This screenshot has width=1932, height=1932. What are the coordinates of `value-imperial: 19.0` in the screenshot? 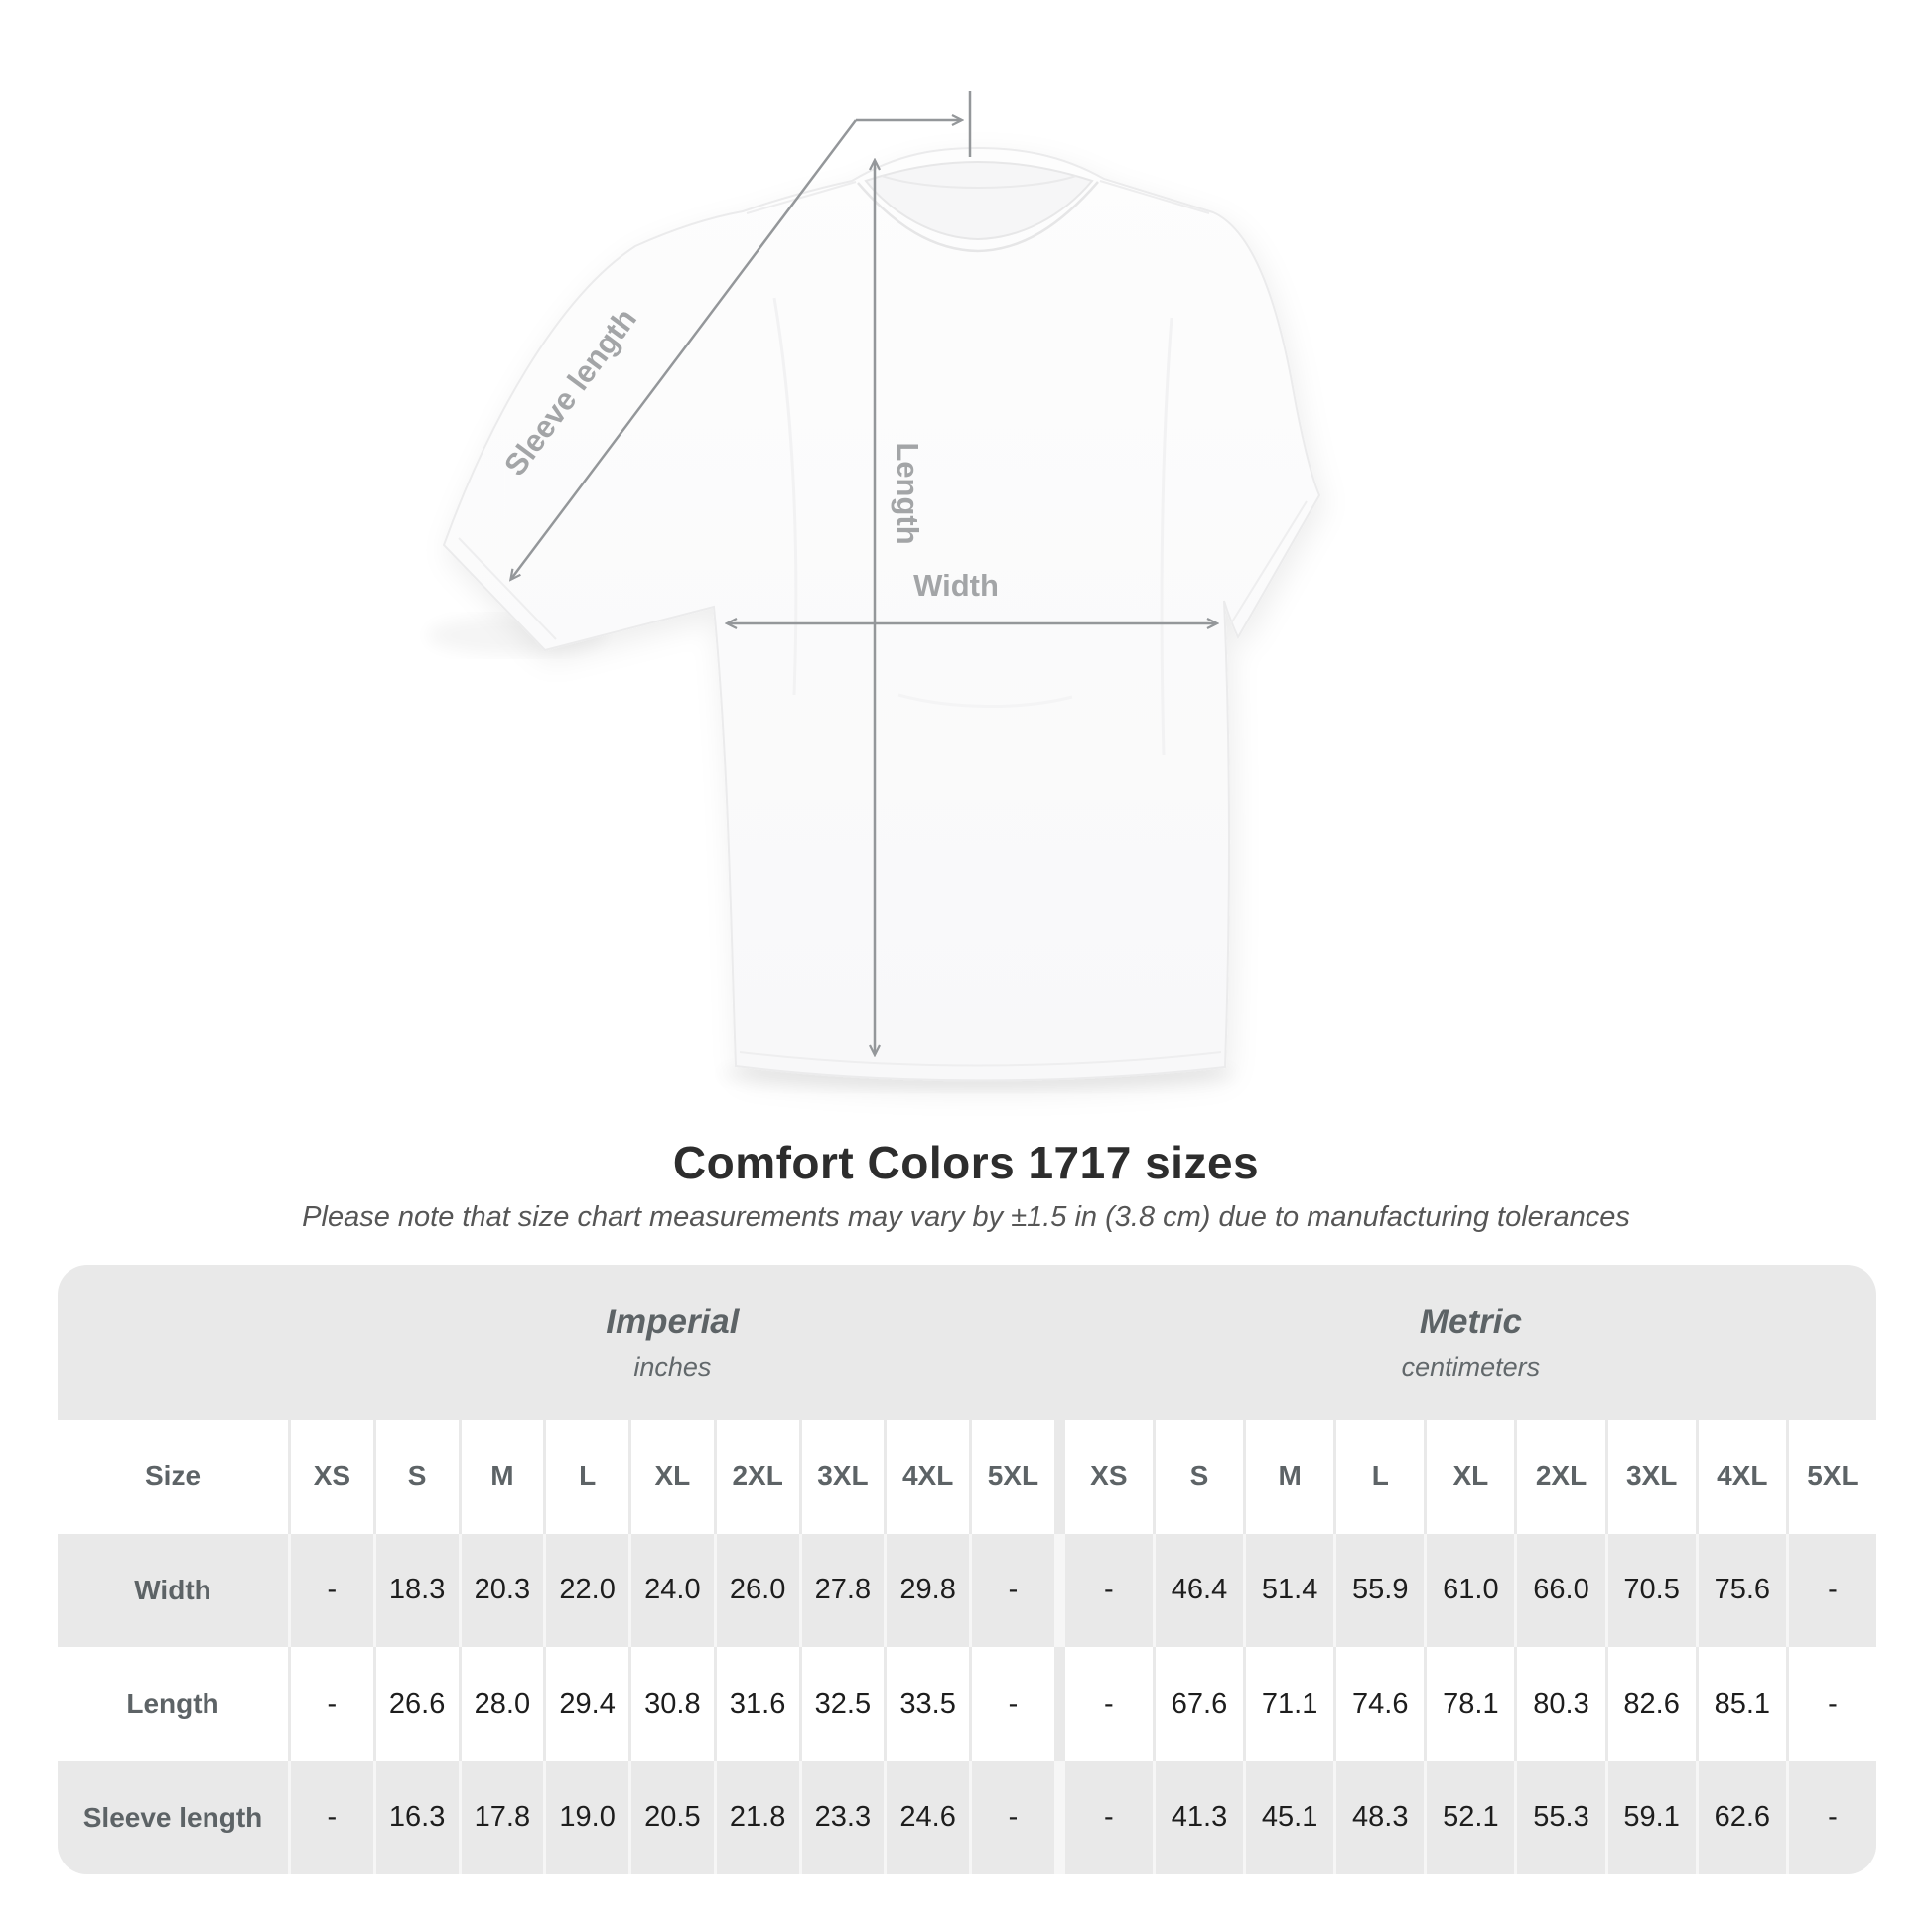 It's located at (587, 1817).